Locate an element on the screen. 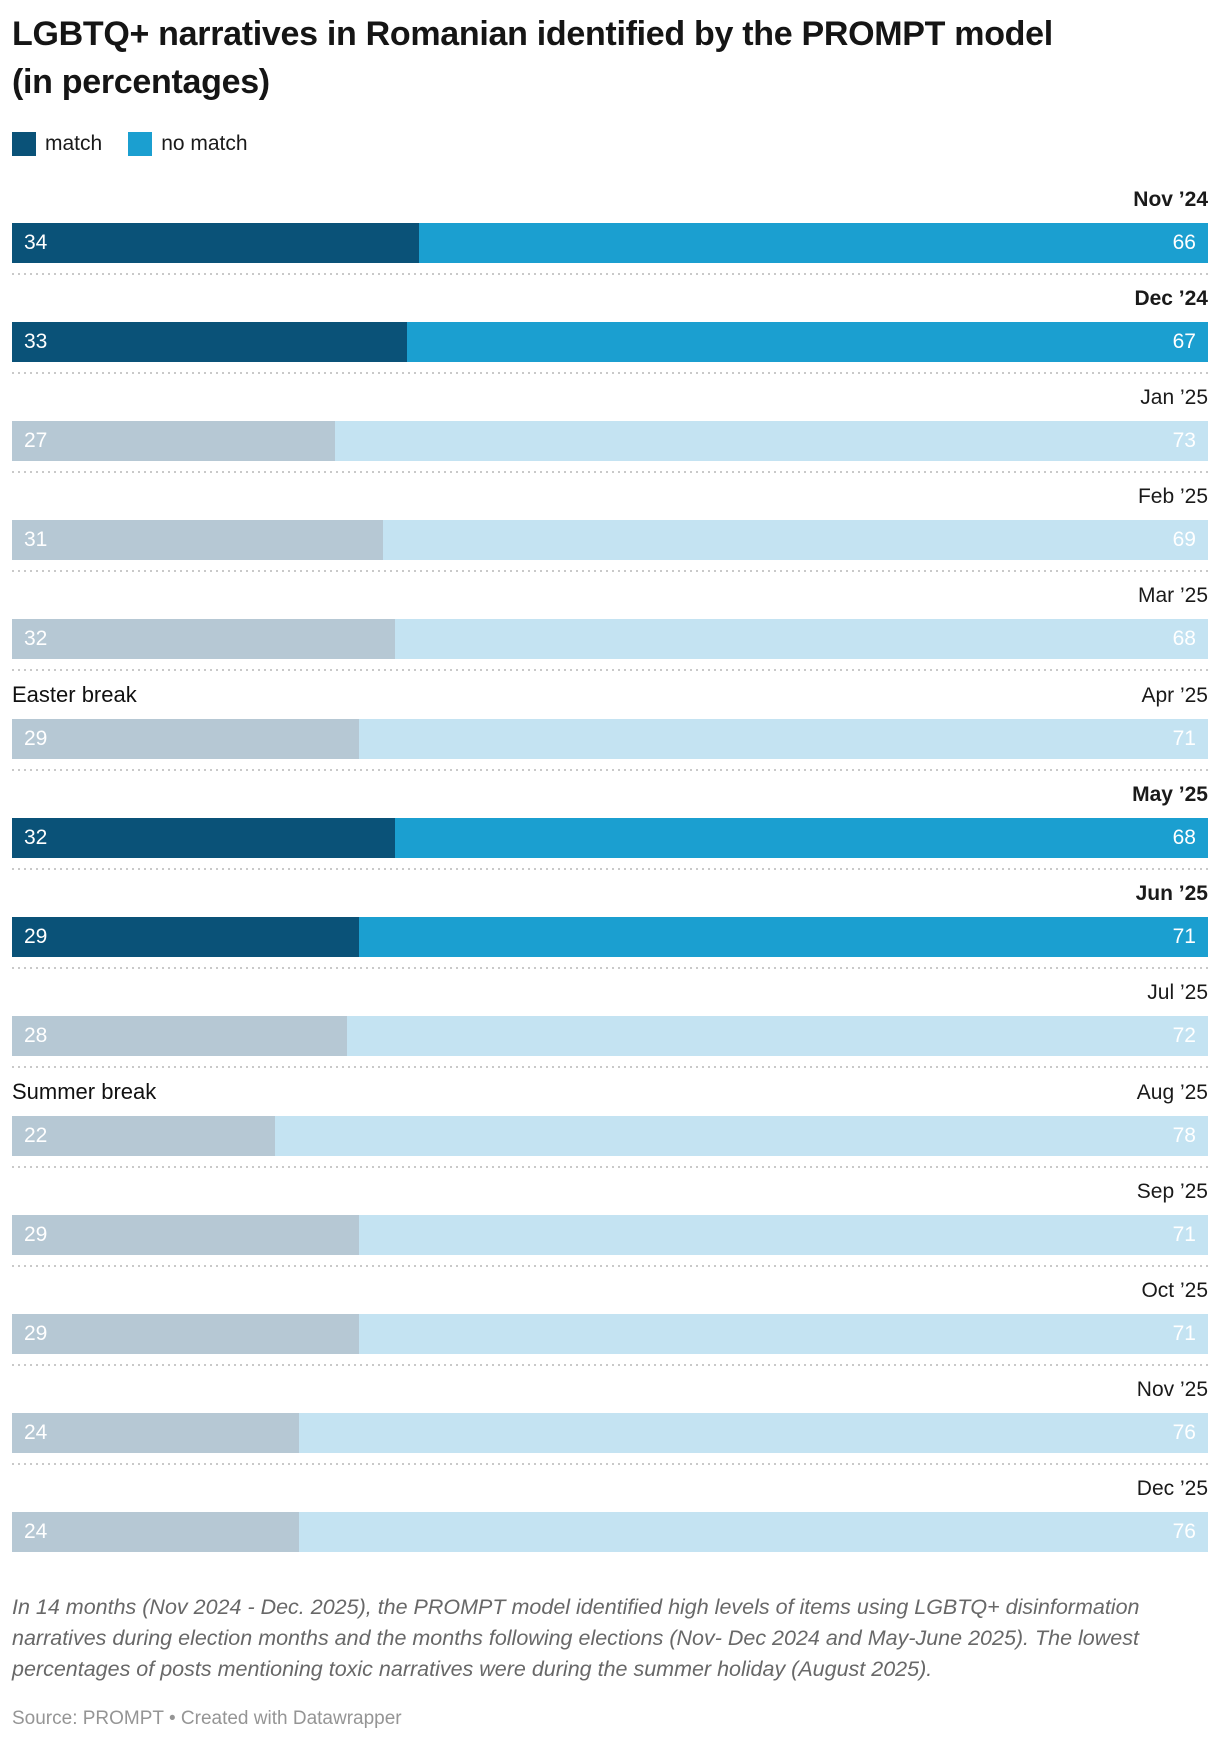  legend: match no match is located at coordinates (610, 144).